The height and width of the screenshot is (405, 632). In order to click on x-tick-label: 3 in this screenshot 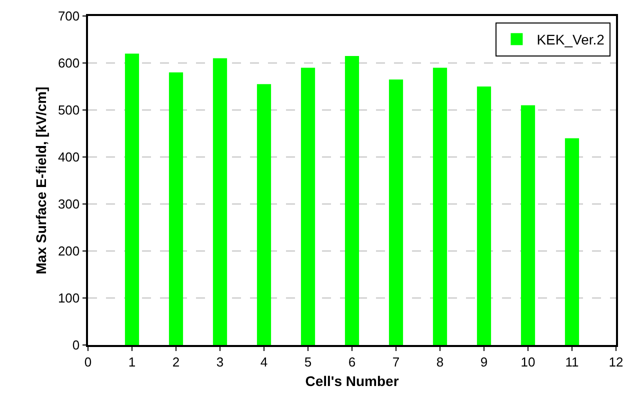, I will do `click(220, 362)`.